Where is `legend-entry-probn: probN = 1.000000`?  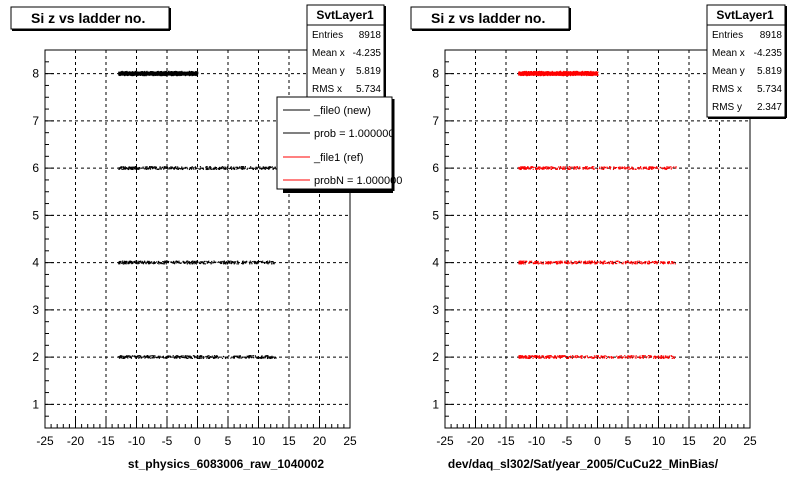
legend-entry-probn: probN = 1.000000 is located at coordinates (342, 181).